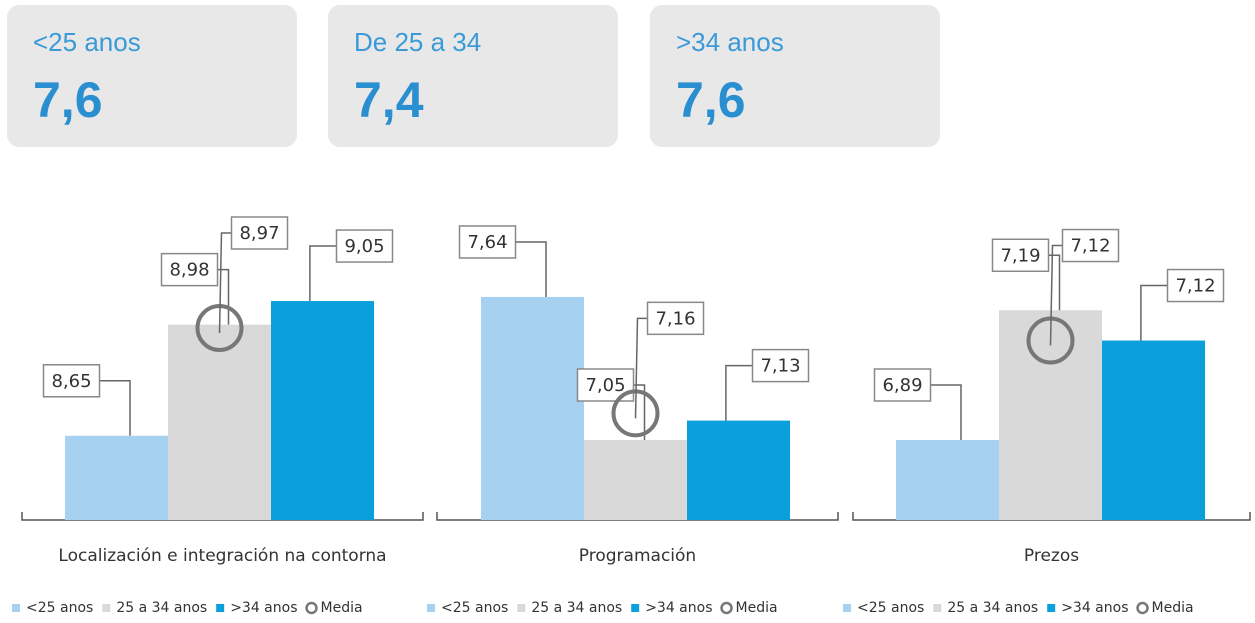 The height and width of the screenshot is (623, 1255). I want to click on card-label: >34 anos, so click(730, 42).